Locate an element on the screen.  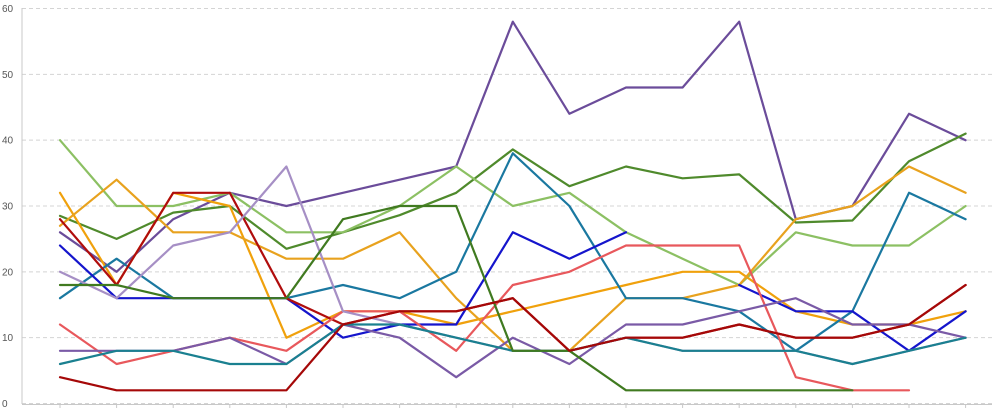
y-tick-label: 50 is located at coordinates (8, 75).